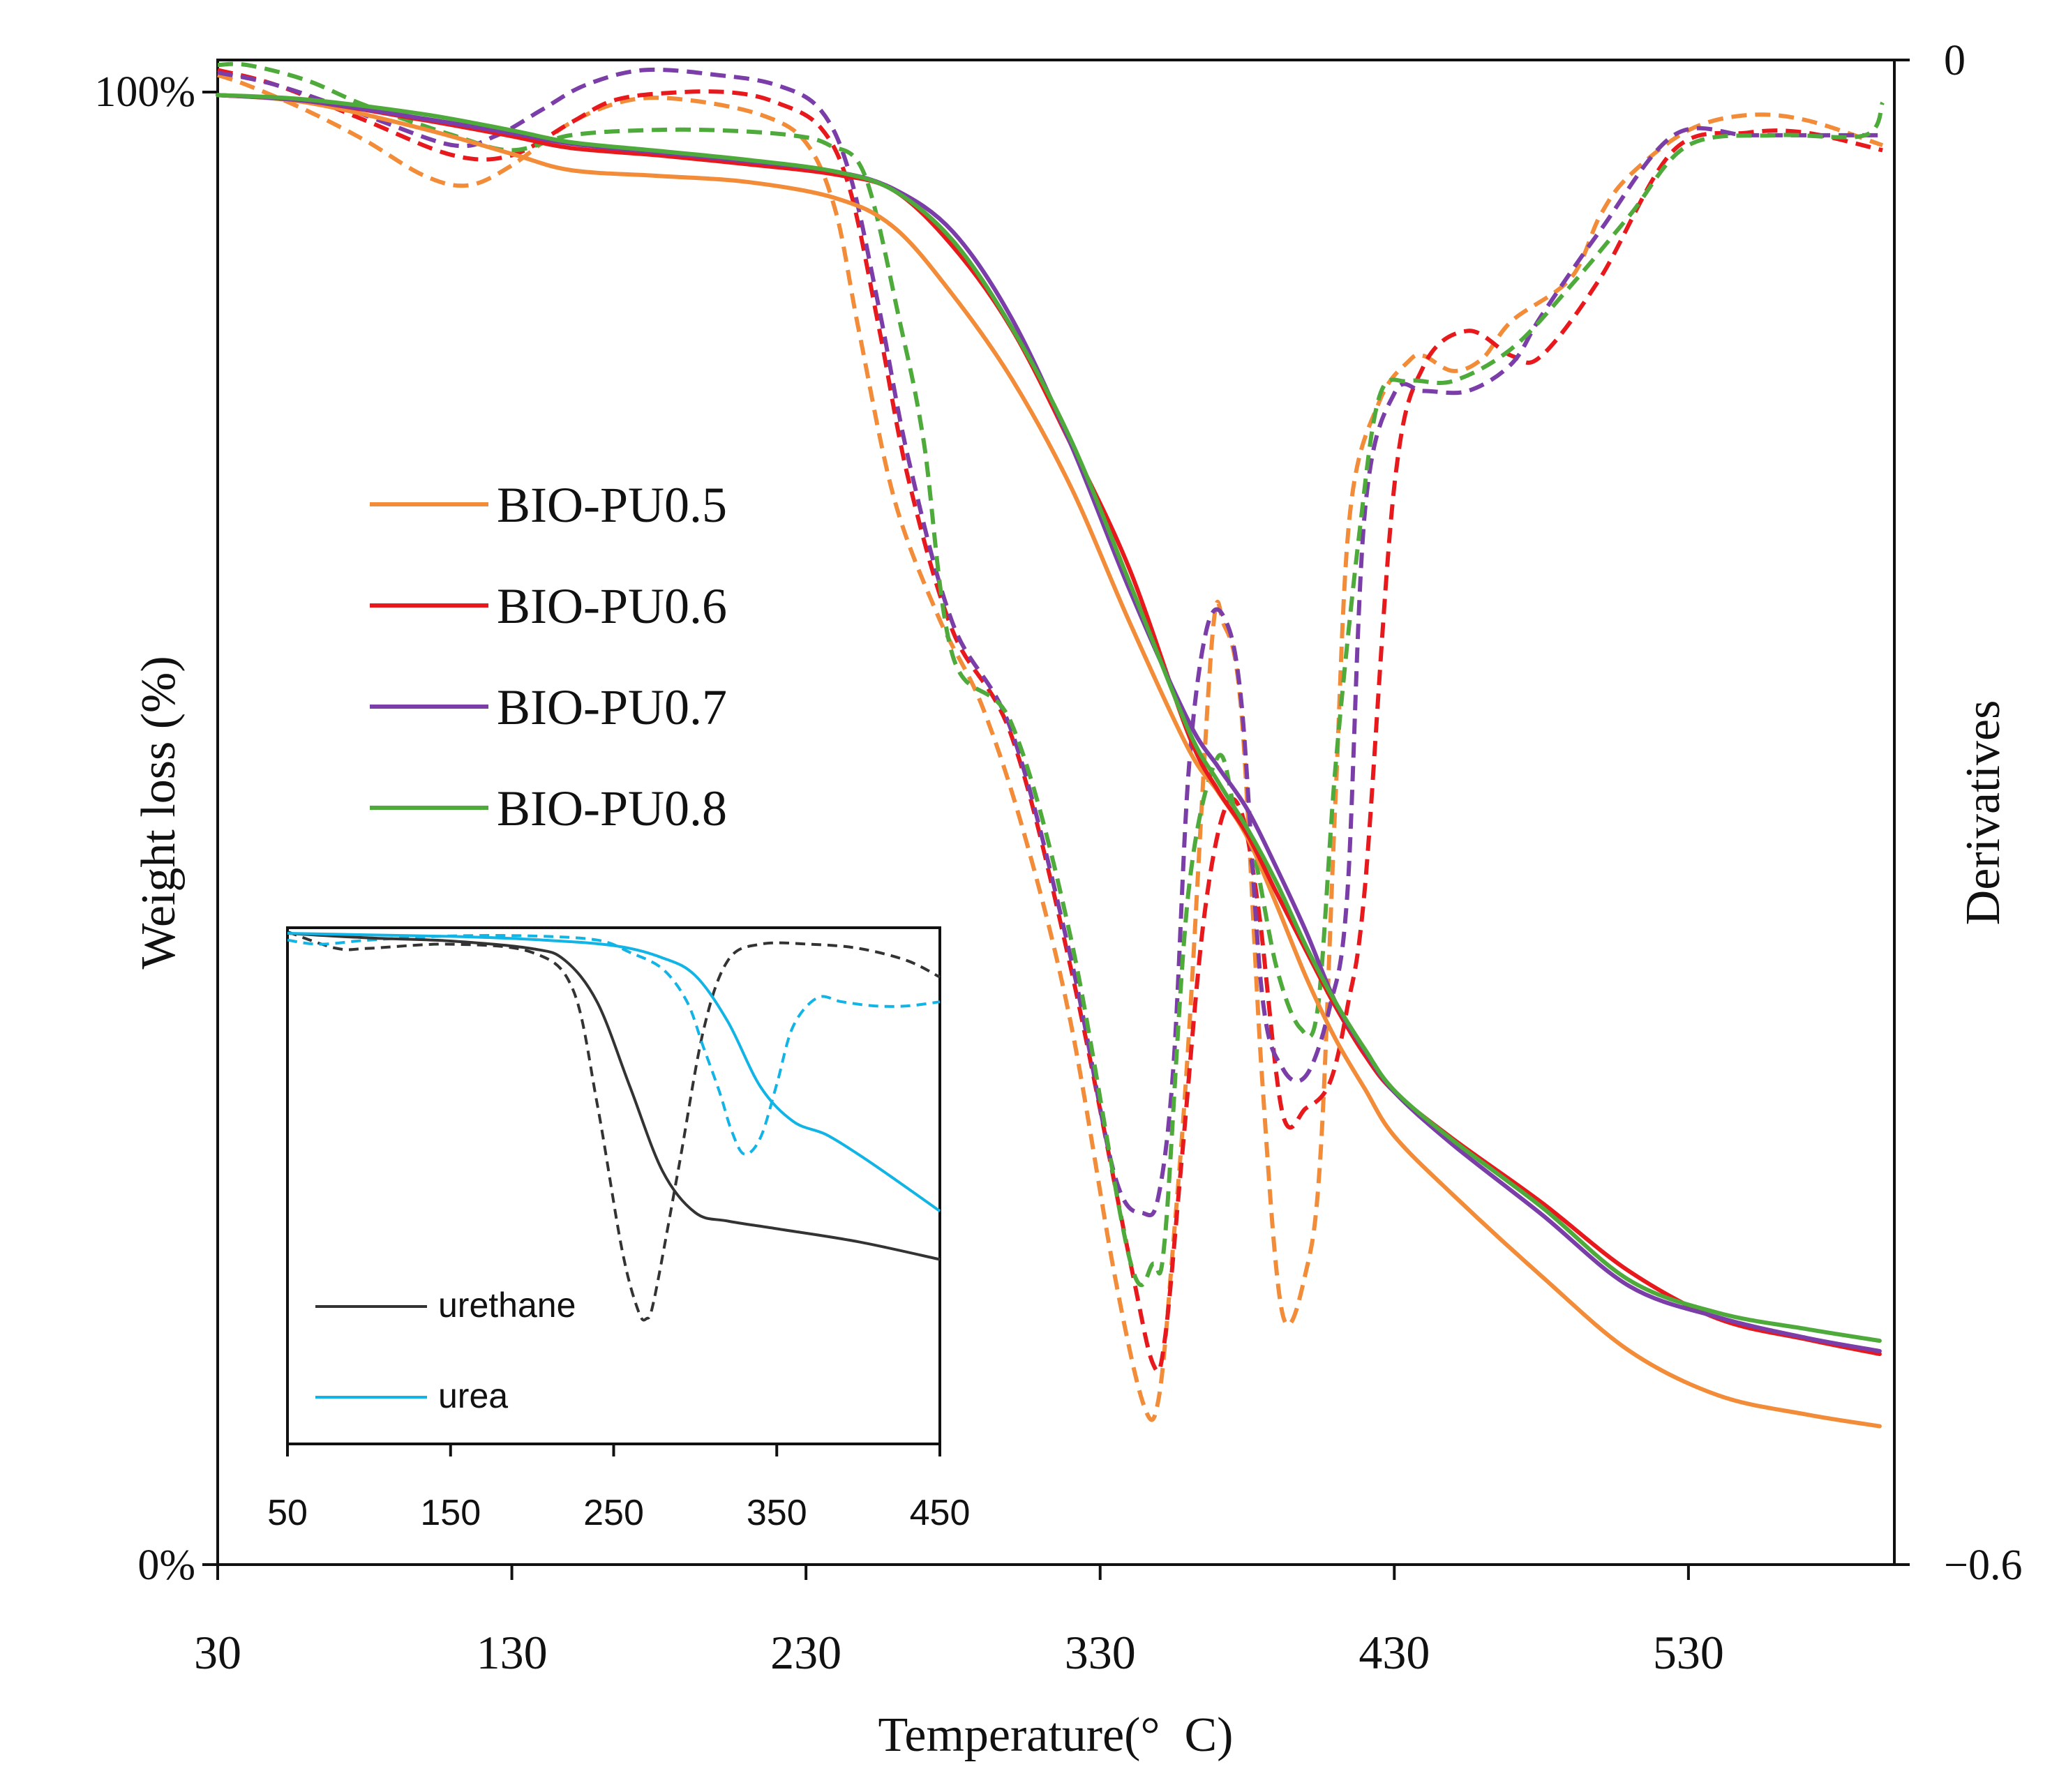  What do you see at coordinates (940, 1513) in the screenshot?
I see `inset-x-tick-label: 450` at bounding box center [940, 1513].